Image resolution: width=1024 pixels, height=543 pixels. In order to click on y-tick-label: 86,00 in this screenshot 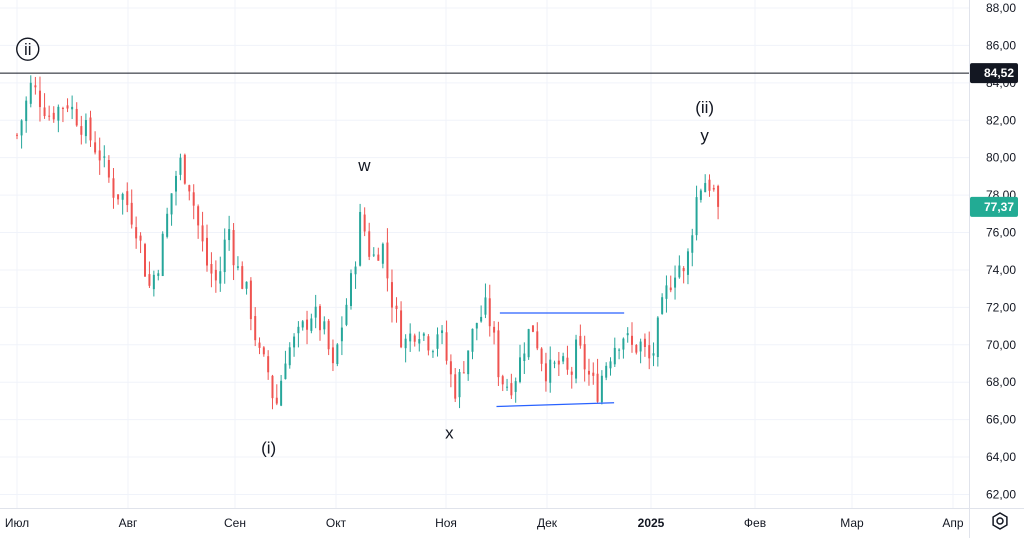, I will do `click(1001, 45)`.